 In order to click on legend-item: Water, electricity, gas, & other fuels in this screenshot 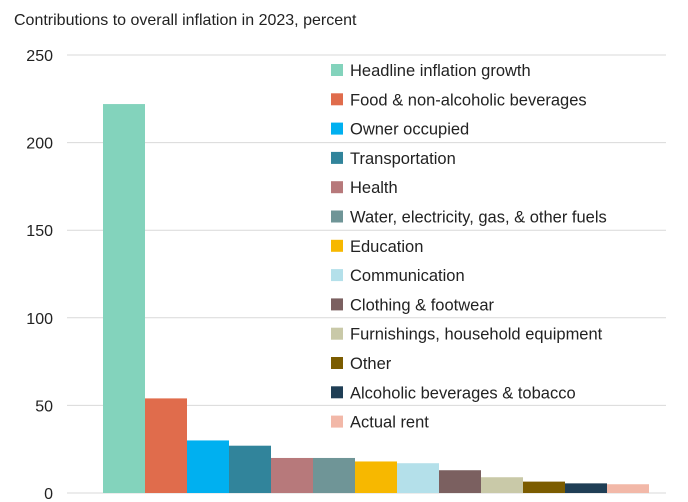, I will do `click(469, 218)`.